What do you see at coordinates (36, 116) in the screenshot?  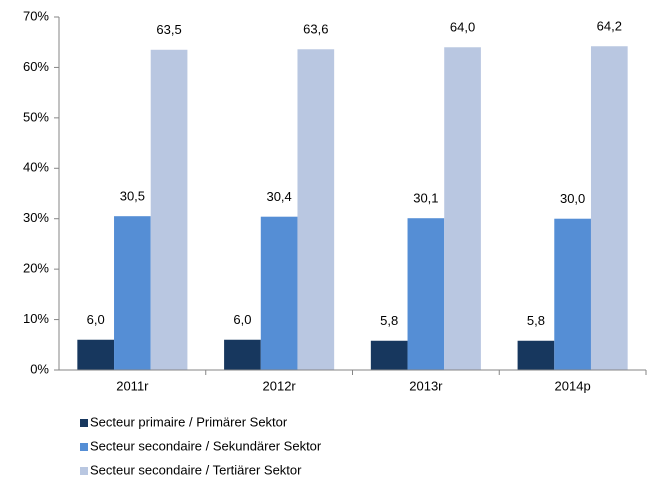 I see `y-tick-label: 50%` at bounding box center [36, 116].